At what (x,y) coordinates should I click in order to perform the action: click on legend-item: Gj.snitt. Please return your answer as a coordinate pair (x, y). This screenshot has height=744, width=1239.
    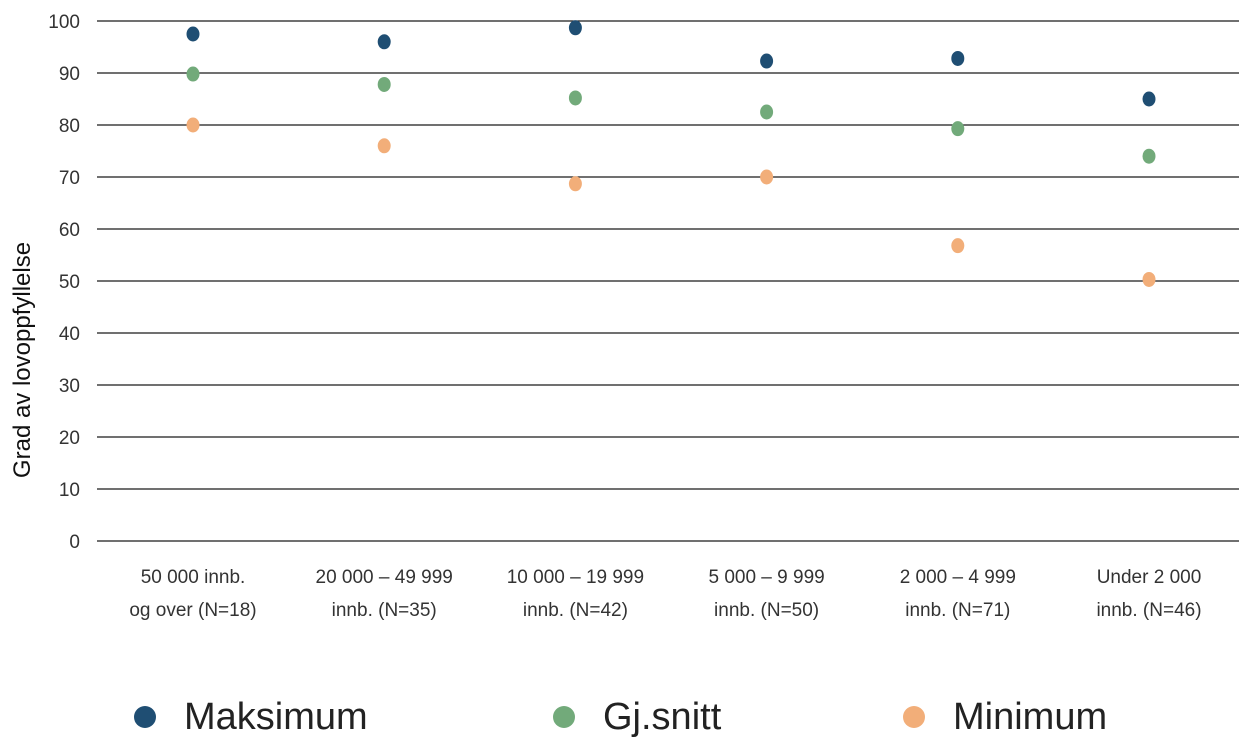
    Looking at the image, I should click on (637, 717).